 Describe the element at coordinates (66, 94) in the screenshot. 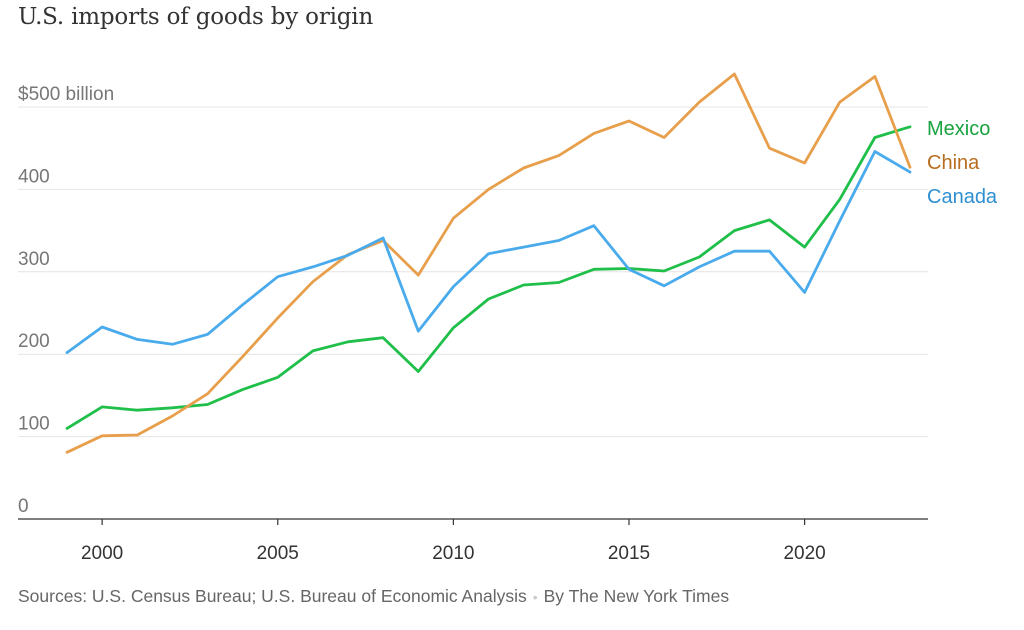

I see `y-tick-label: $500 billion` at that location.